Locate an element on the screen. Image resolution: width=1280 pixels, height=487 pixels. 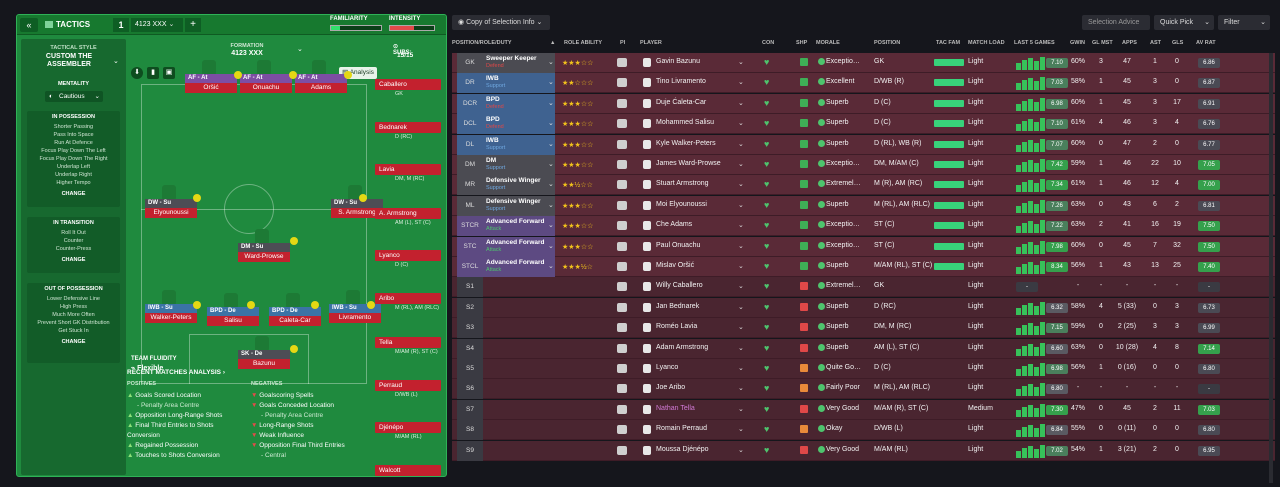
bench-player: Tella M/AM (R), ST (C) is located at coordinates (408, 346).